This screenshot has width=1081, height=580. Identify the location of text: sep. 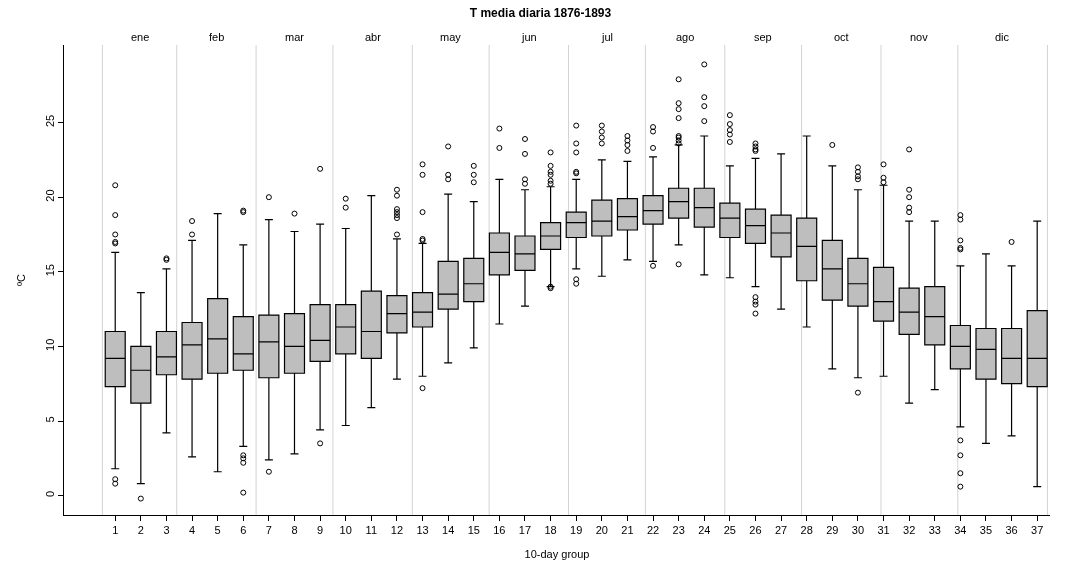
(763, 37).